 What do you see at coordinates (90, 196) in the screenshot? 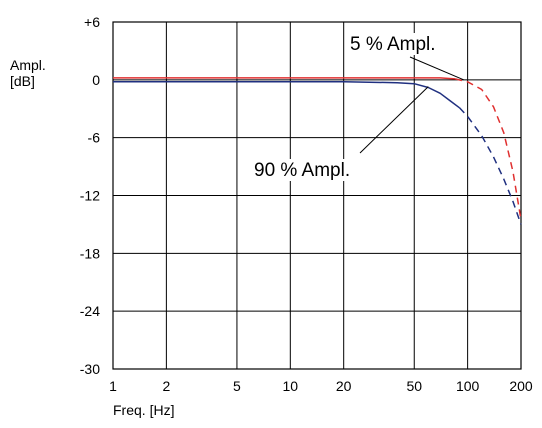
I see `y-tick-label: -12` at bounding box center [90, 196].